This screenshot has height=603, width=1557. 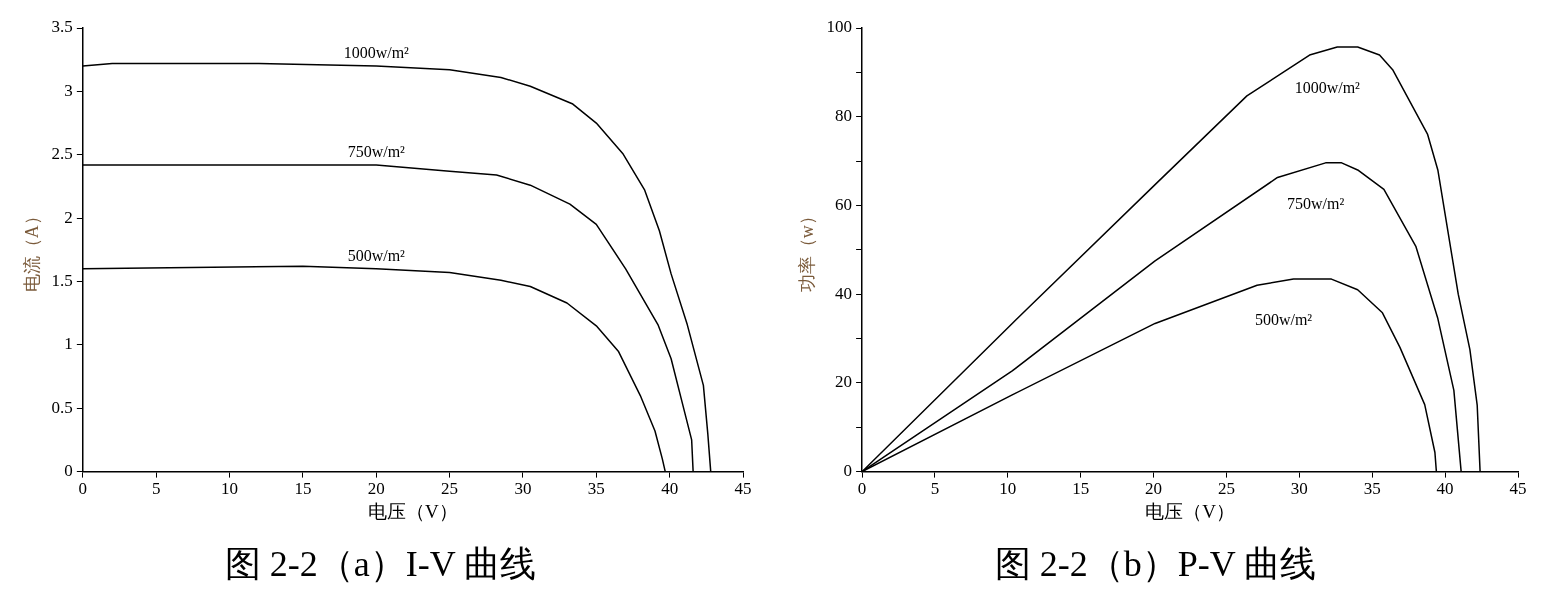 What do you see at coordinates (62, 27) in the screenshot?
I see `y-tick-label: 3.5` at bounding box center [62, 27].